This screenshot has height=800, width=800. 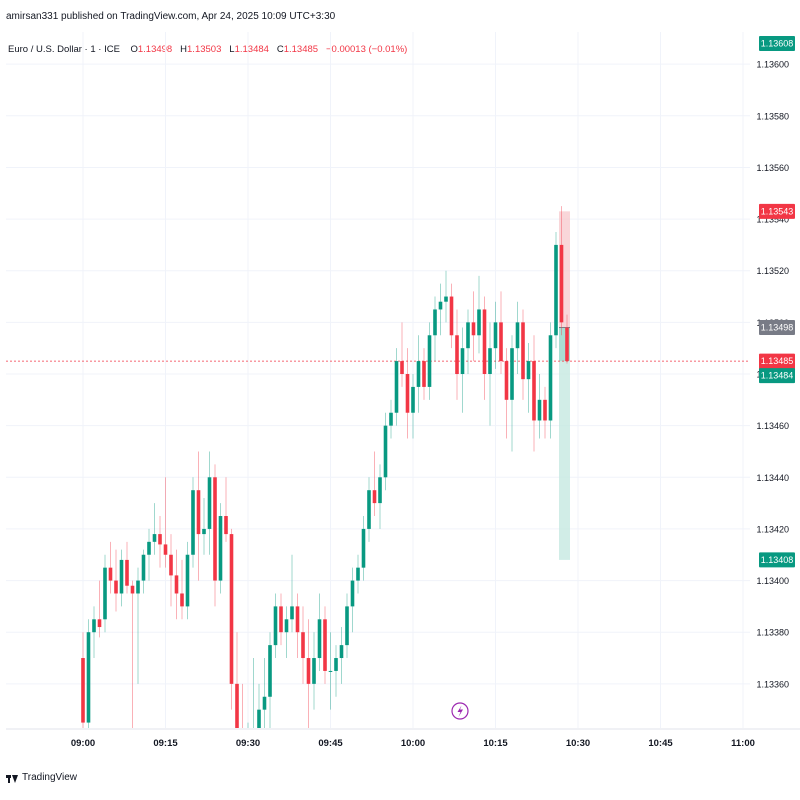 What do you see at coordinates (248, 743) in the screenshot?
I see `x-tick-label: 09:30` at bounding box center [248, 743].